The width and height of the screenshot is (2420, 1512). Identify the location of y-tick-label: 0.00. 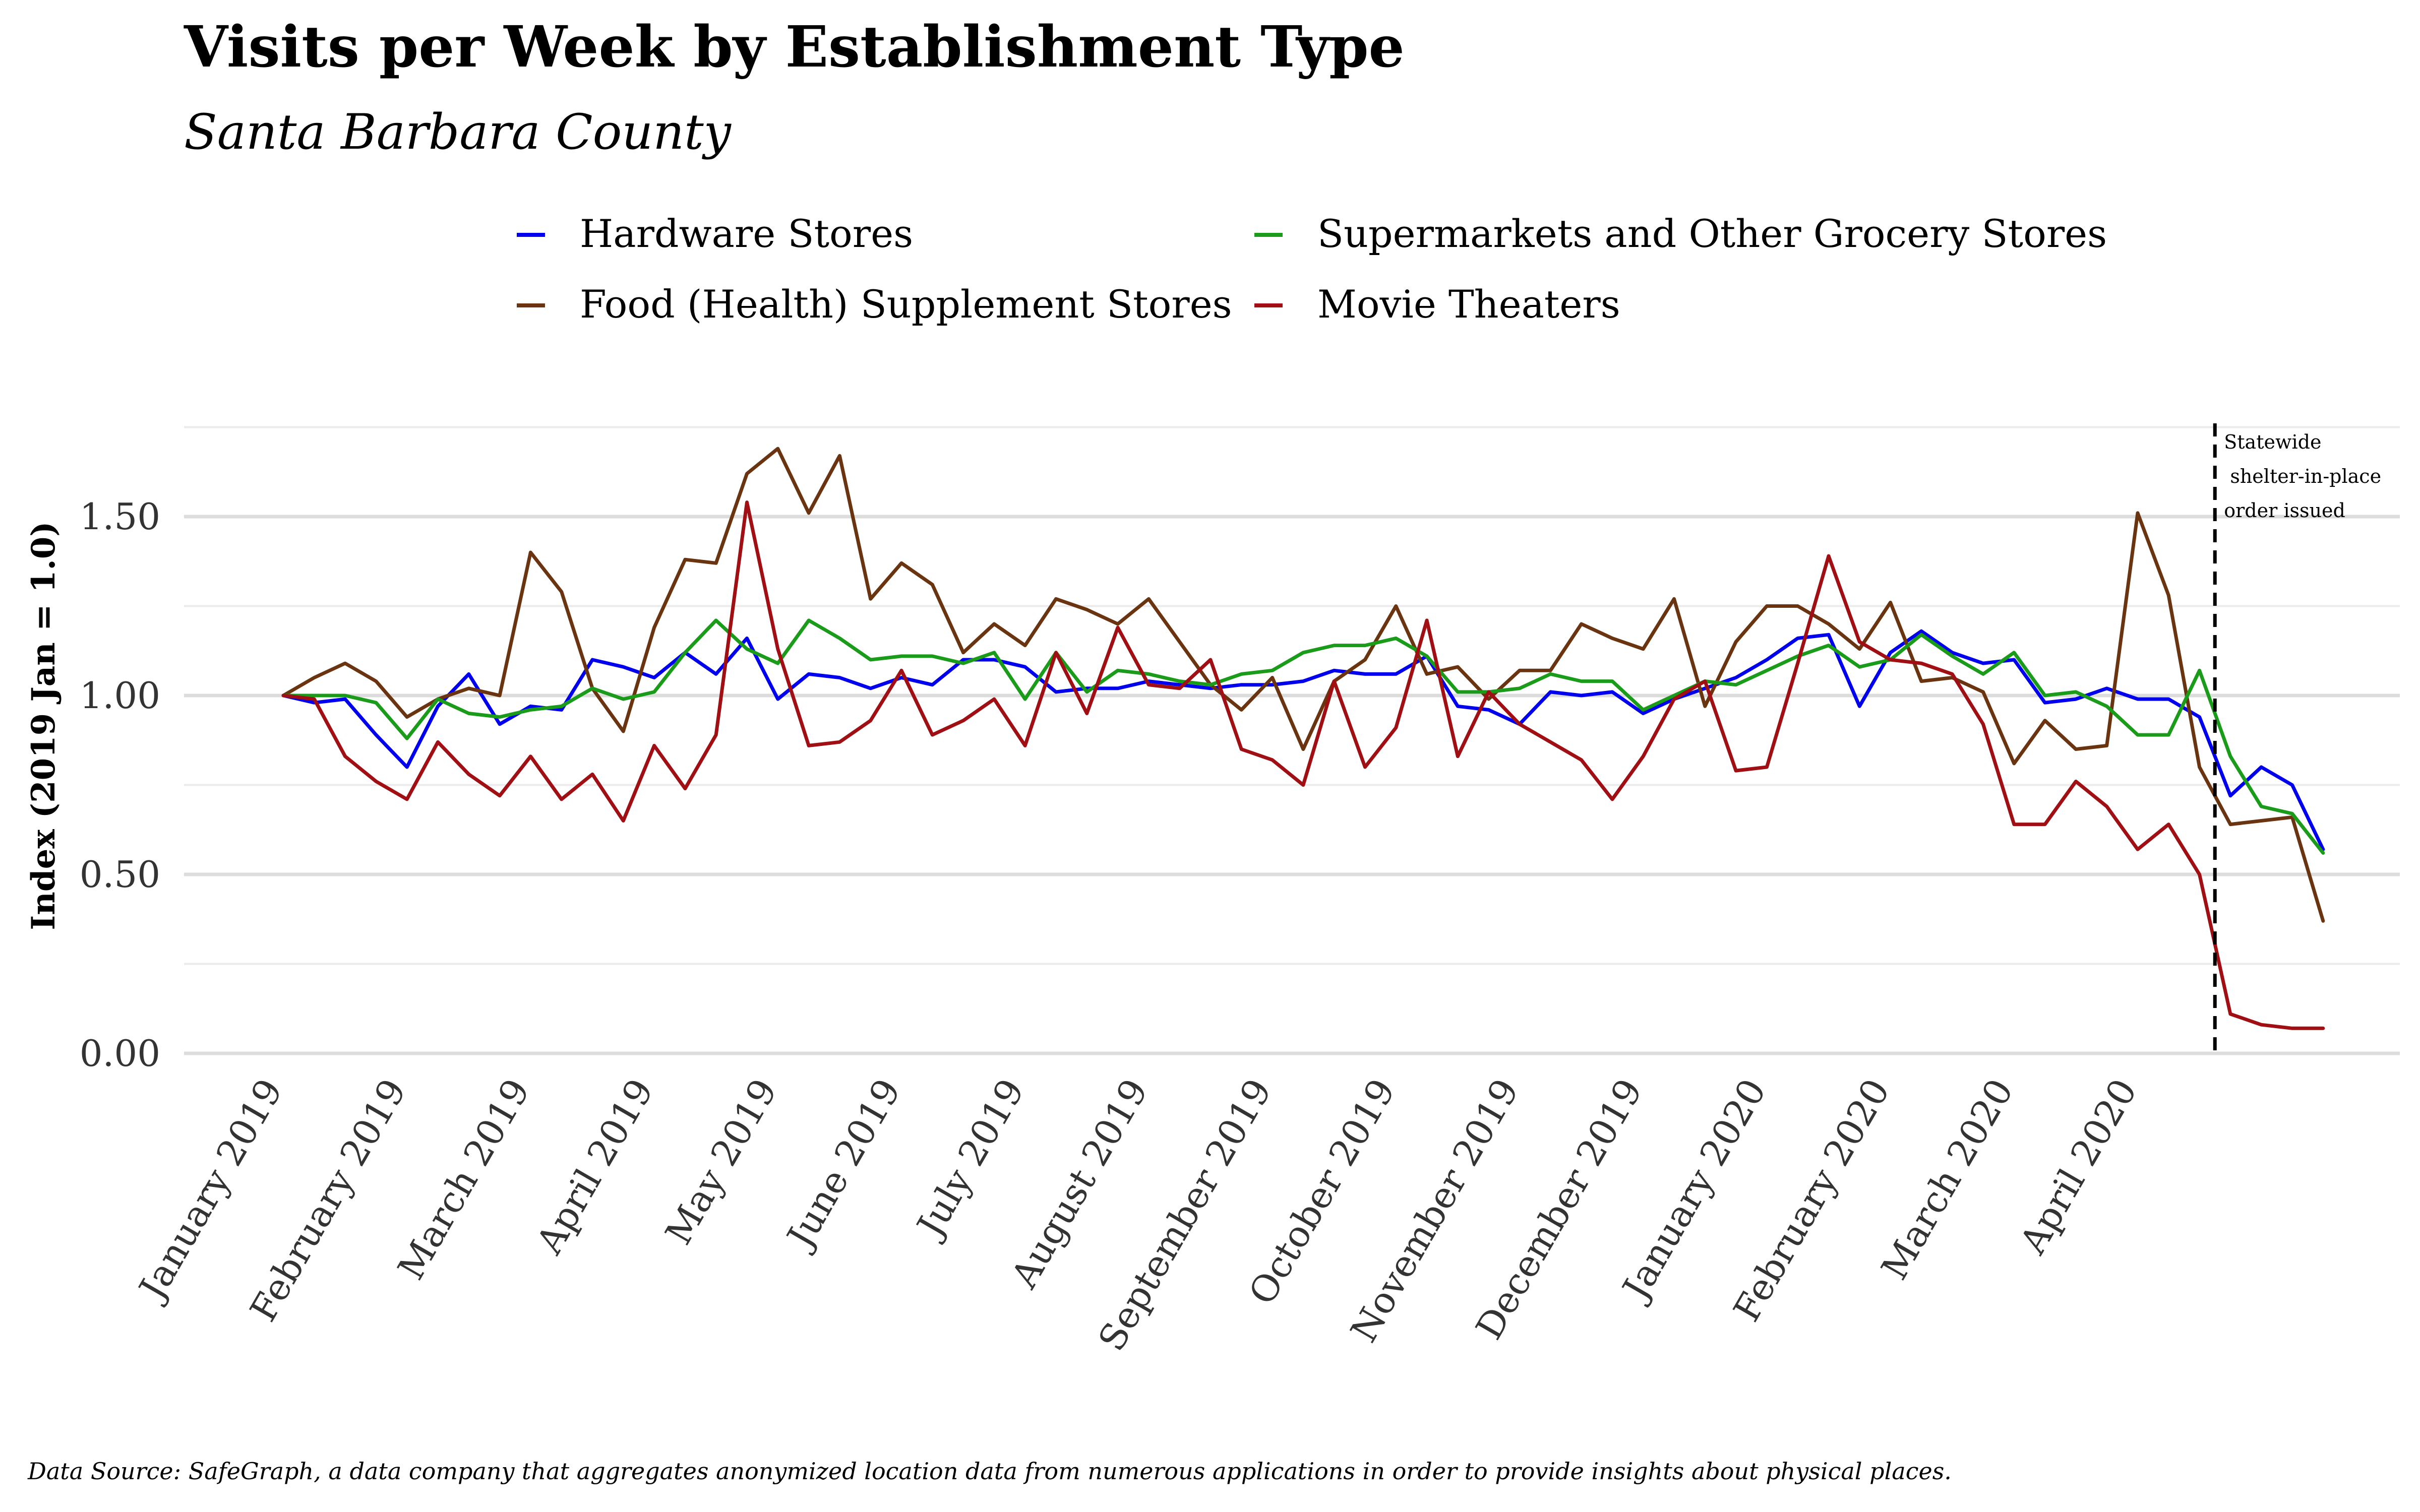
(120, 1053).